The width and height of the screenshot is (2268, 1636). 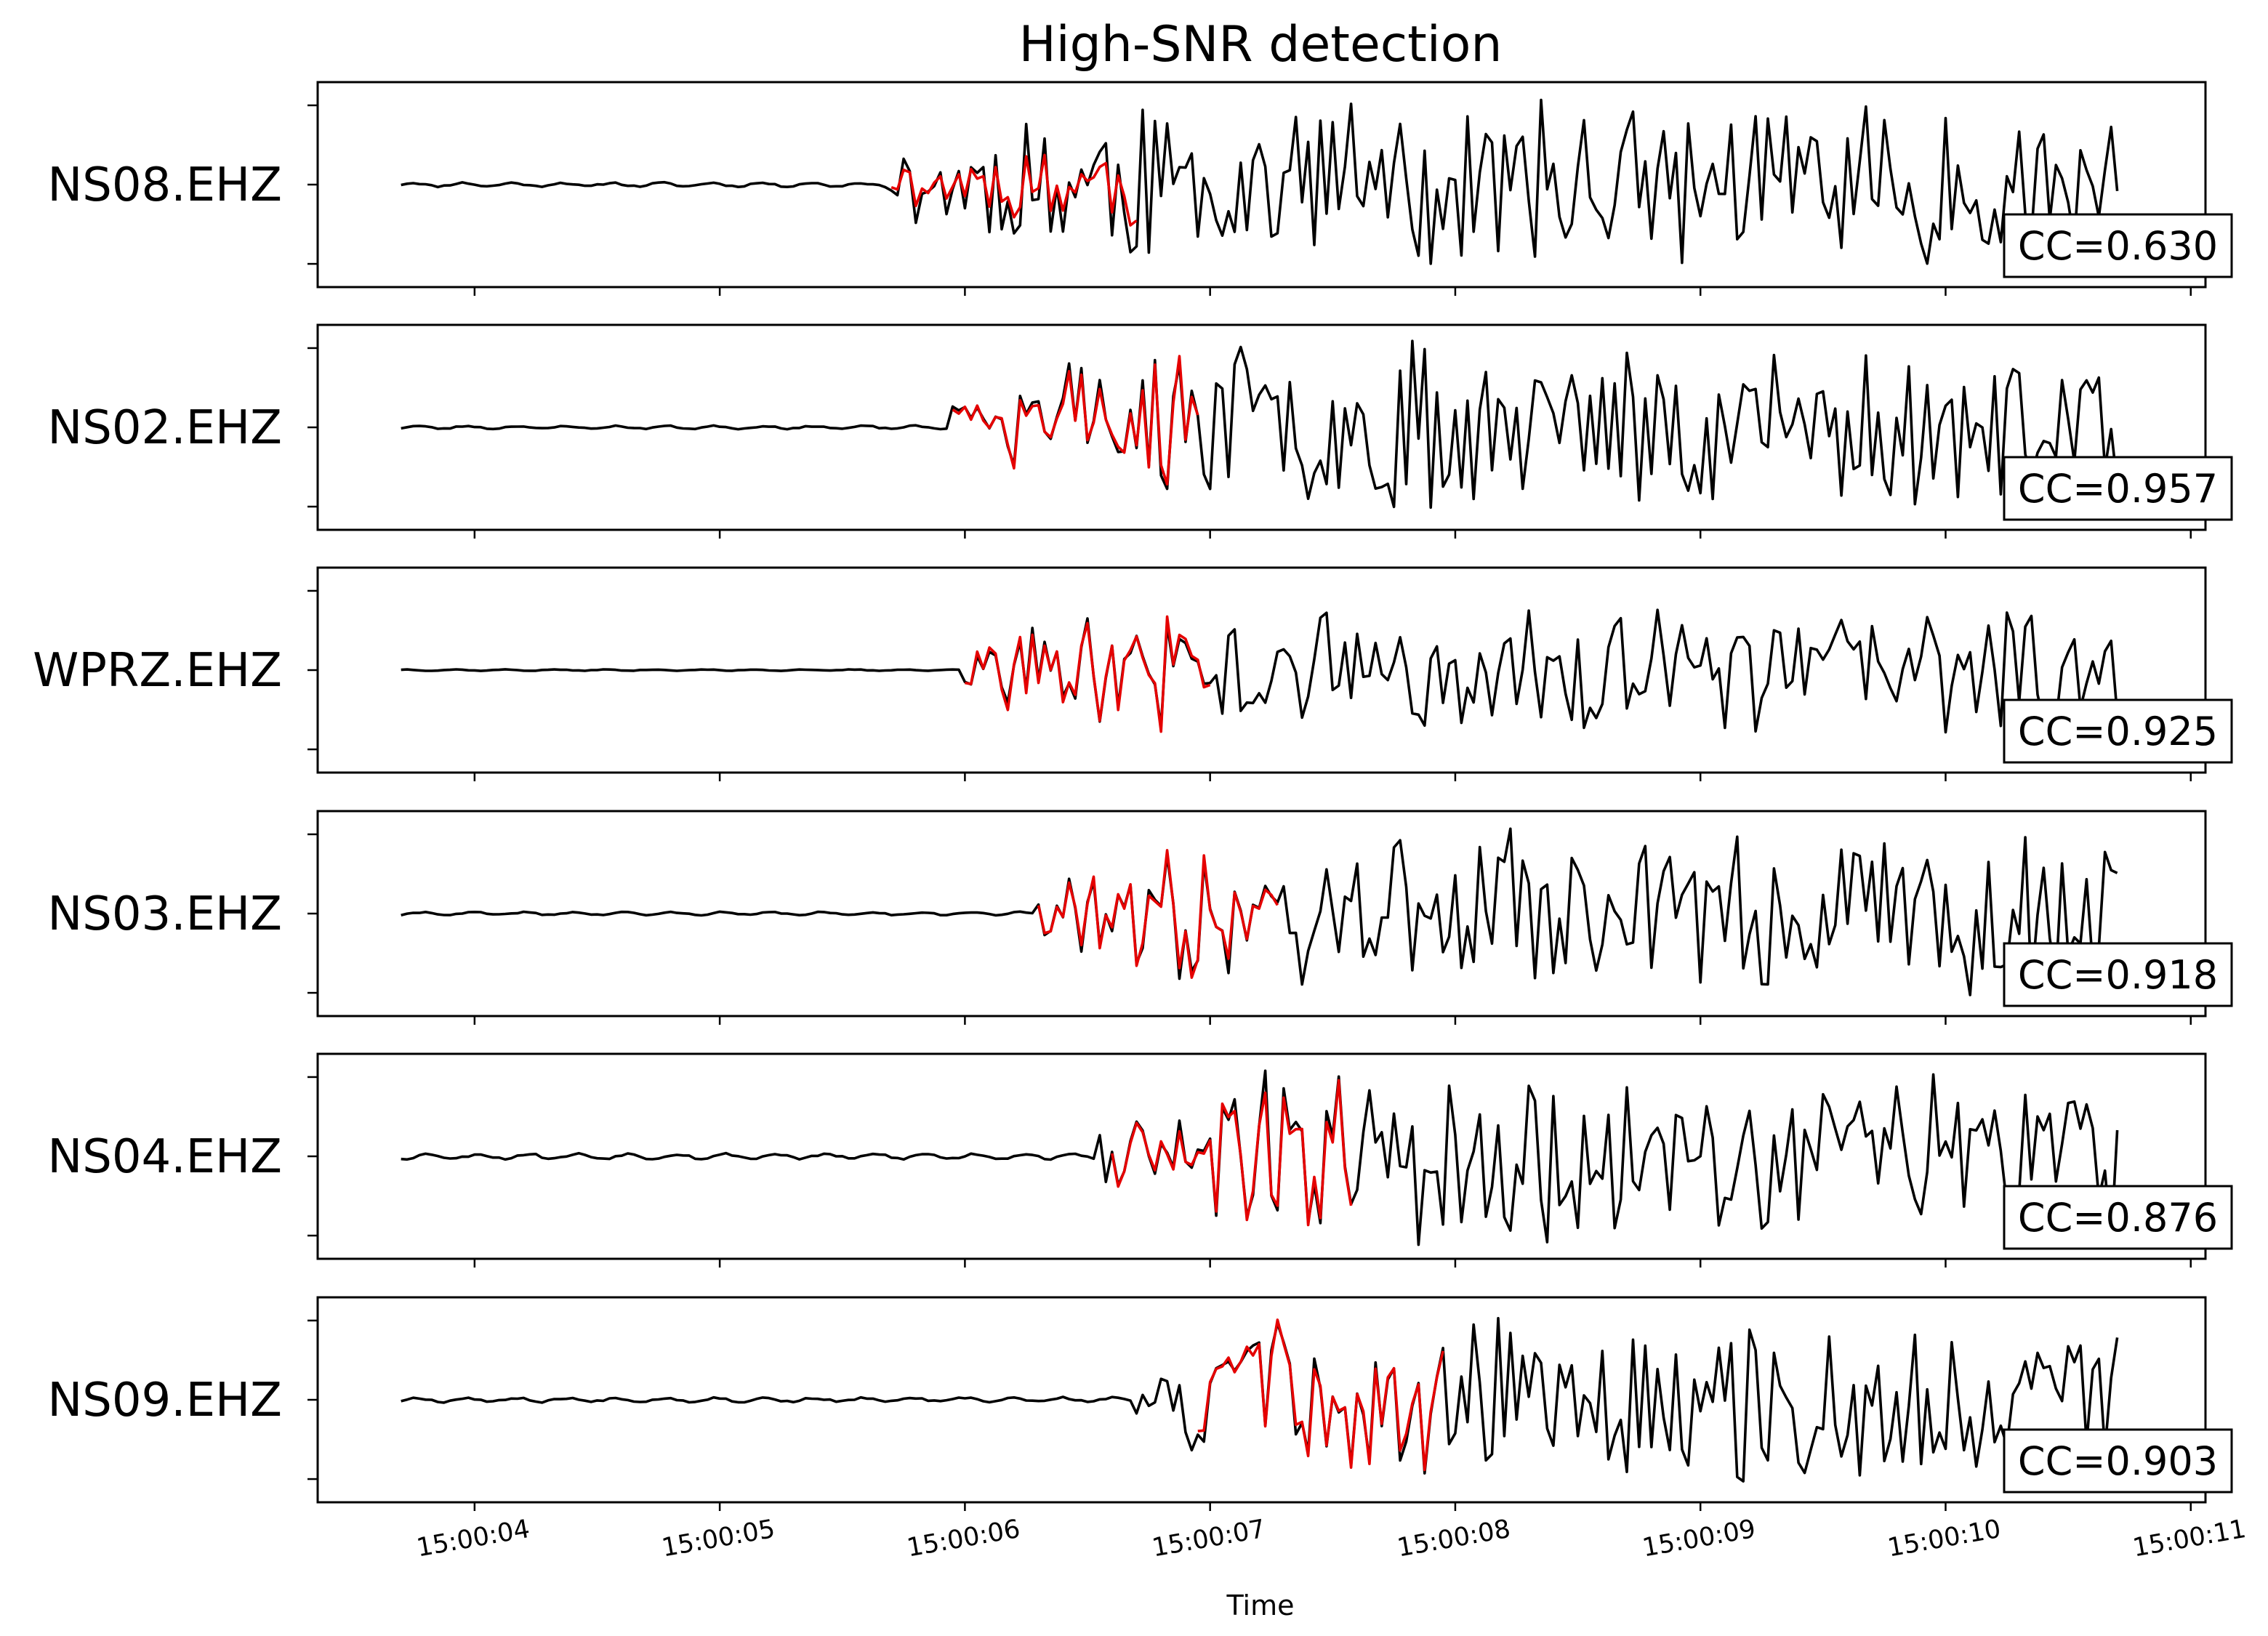 I want to click on trace-panel: WPRZ.EHZ CC=0.925, so click(x=1133, y=673).